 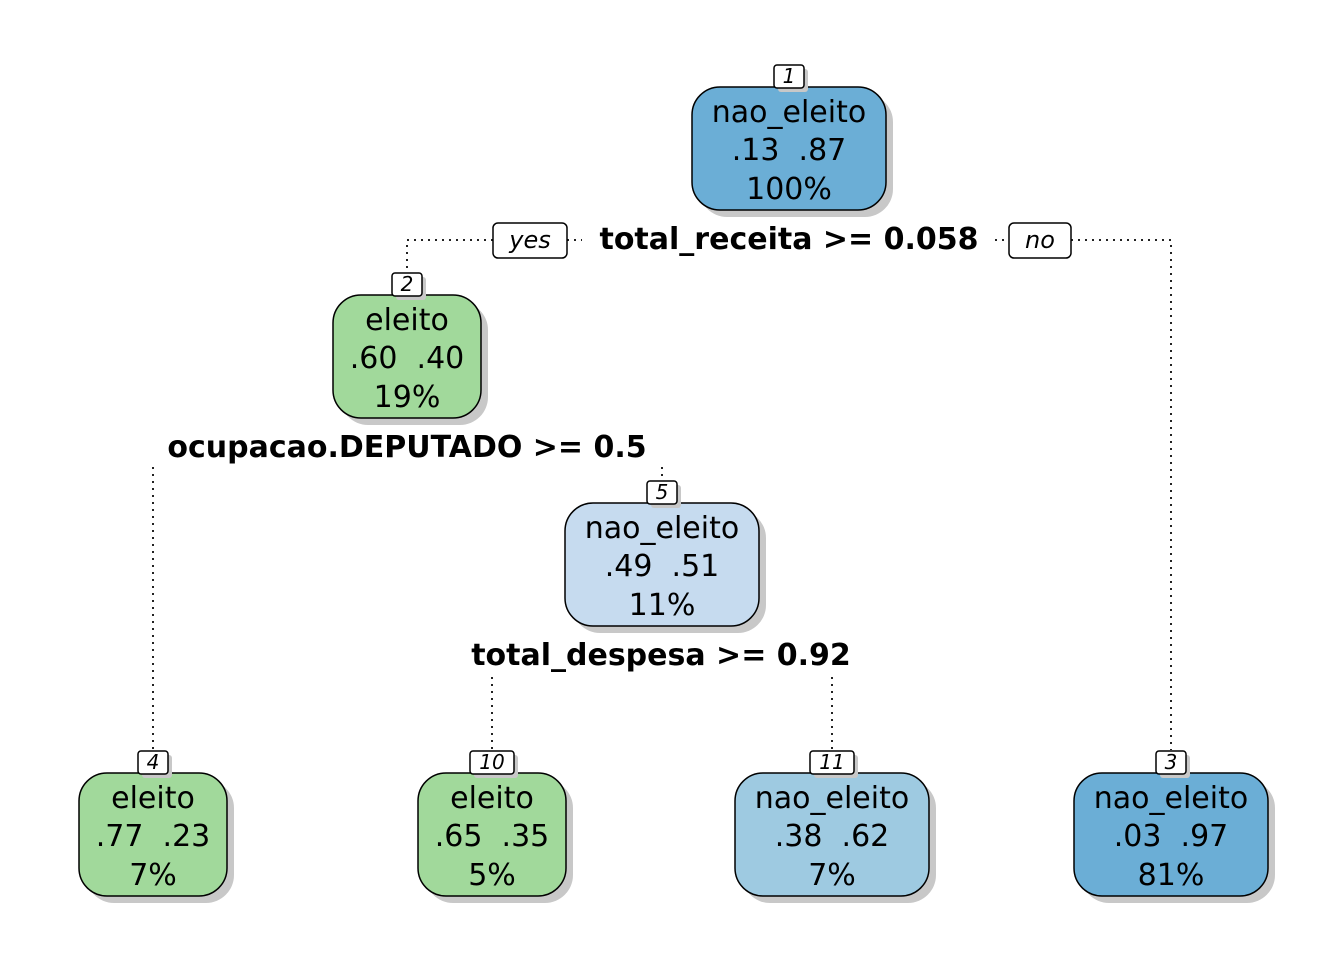 I want to click on node-percent: 19%, so click(x=407, y=397).